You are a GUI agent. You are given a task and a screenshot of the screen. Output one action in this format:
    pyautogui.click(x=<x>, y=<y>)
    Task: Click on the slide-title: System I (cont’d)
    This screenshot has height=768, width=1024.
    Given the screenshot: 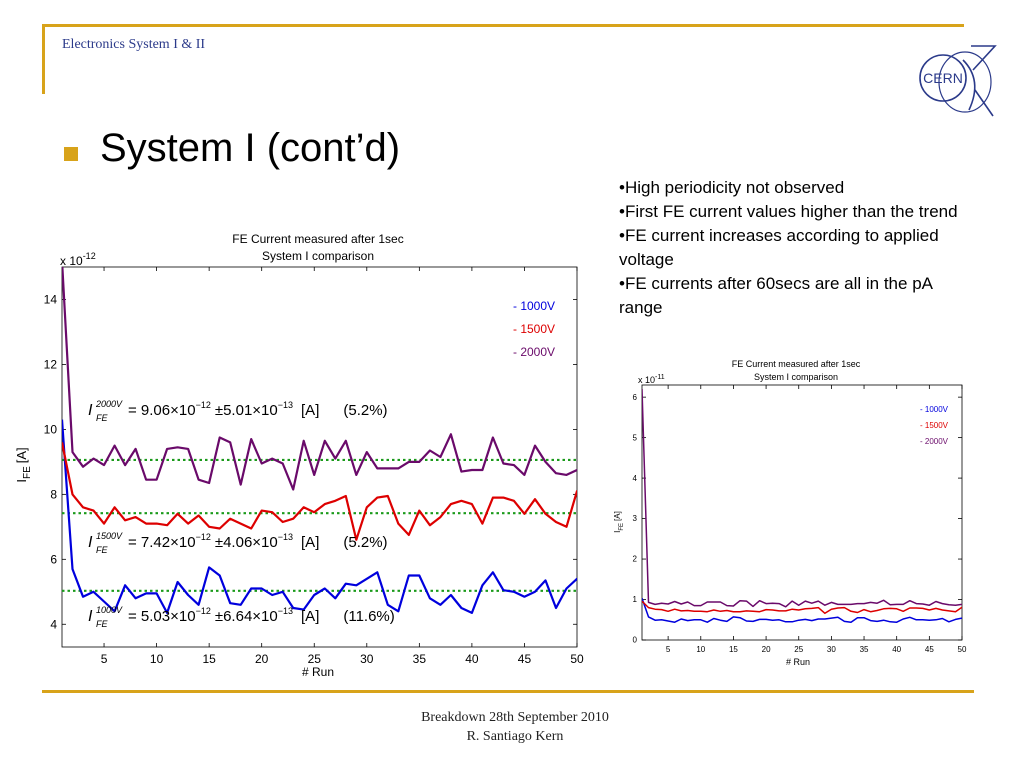 What is the action you would take?
    pyautogui.click(x=250, y=148)
    